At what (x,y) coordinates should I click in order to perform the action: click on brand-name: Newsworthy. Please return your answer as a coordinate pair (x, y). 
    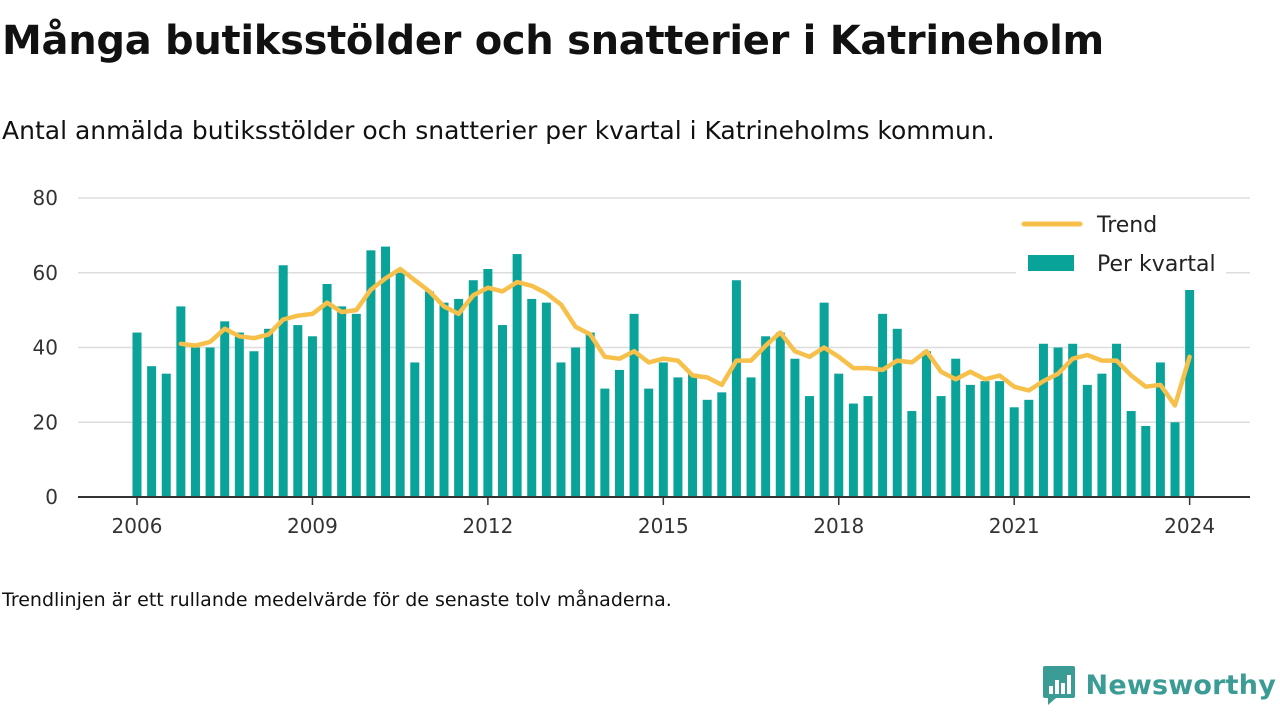
    Looking at the image, I should click on (1180, 685).